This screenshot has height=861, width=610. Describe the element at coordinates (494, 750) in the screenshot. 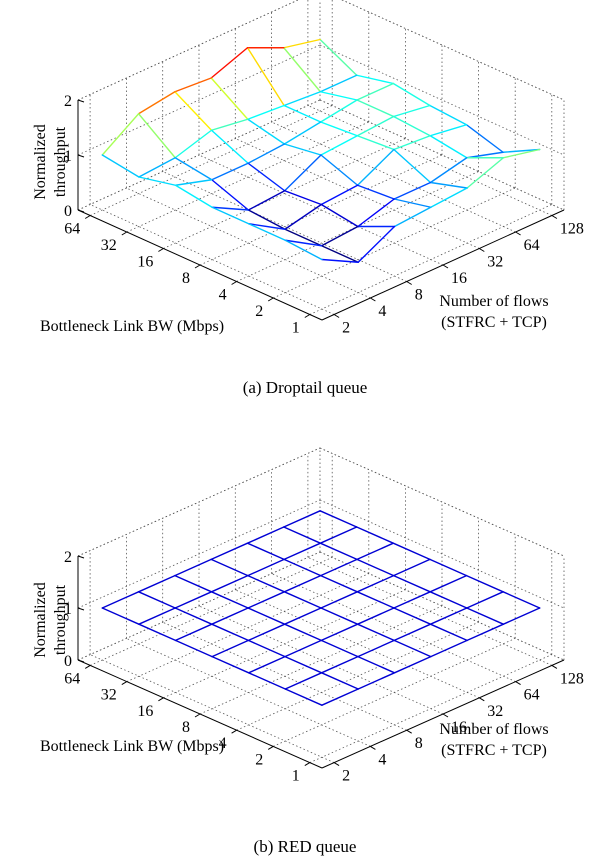

I see `y-axis-label: (STFRC + TCP)` at that location.